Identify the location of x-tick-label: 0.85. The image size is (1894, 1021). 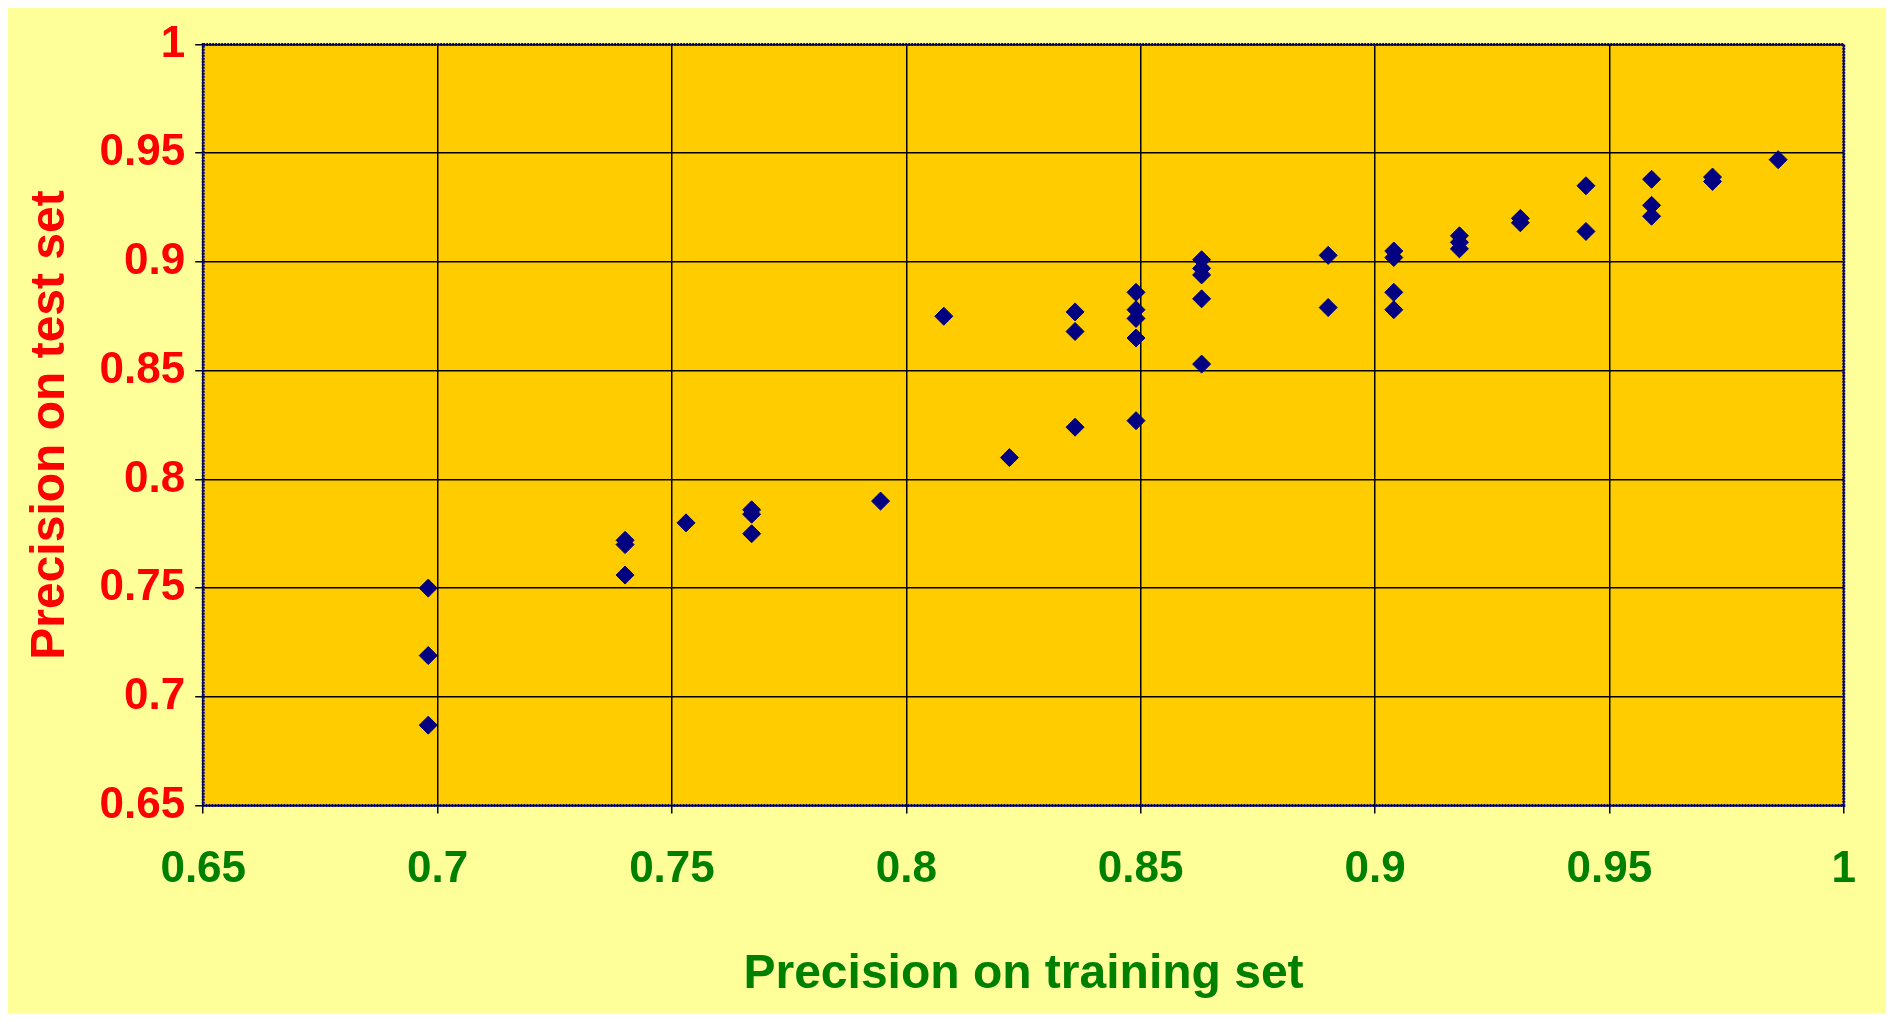
(1140, 867).